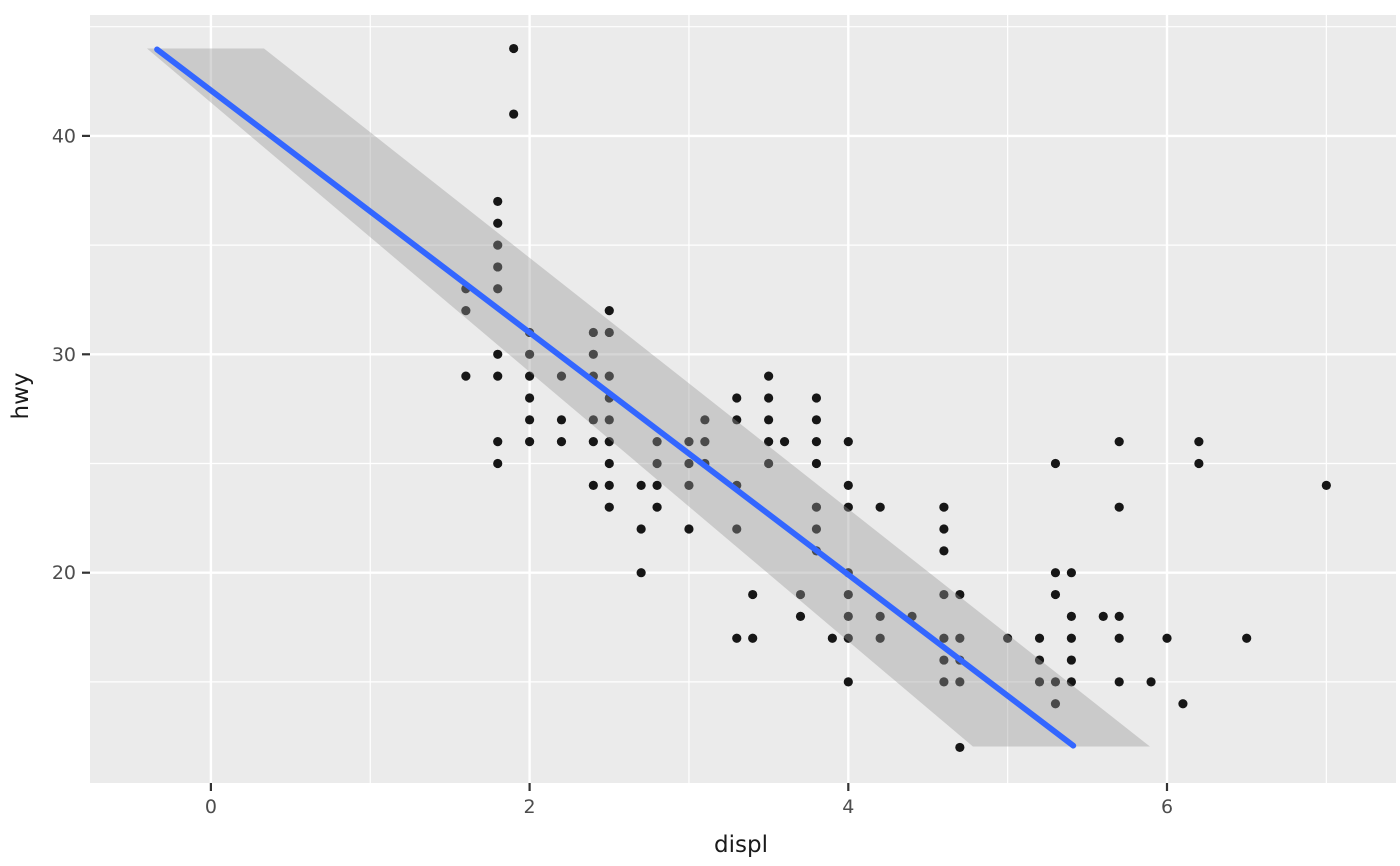  What do you see at coordinates (64, 573) in the screenshot?
I see `y-tick-label: 20` at bounding box center [64, 573].